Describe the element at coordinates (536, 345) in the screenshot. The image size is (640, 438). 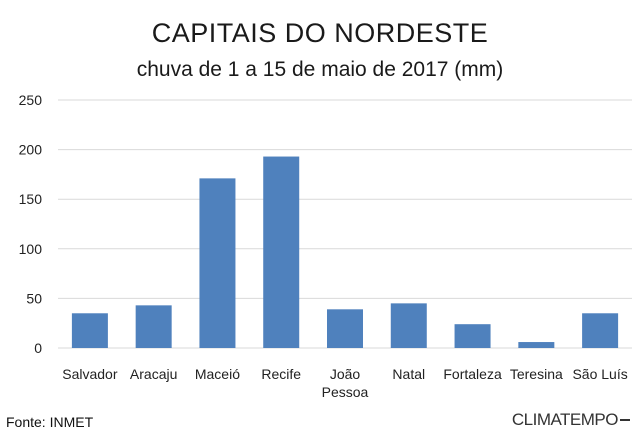
I see `bar-teresina` at that location.